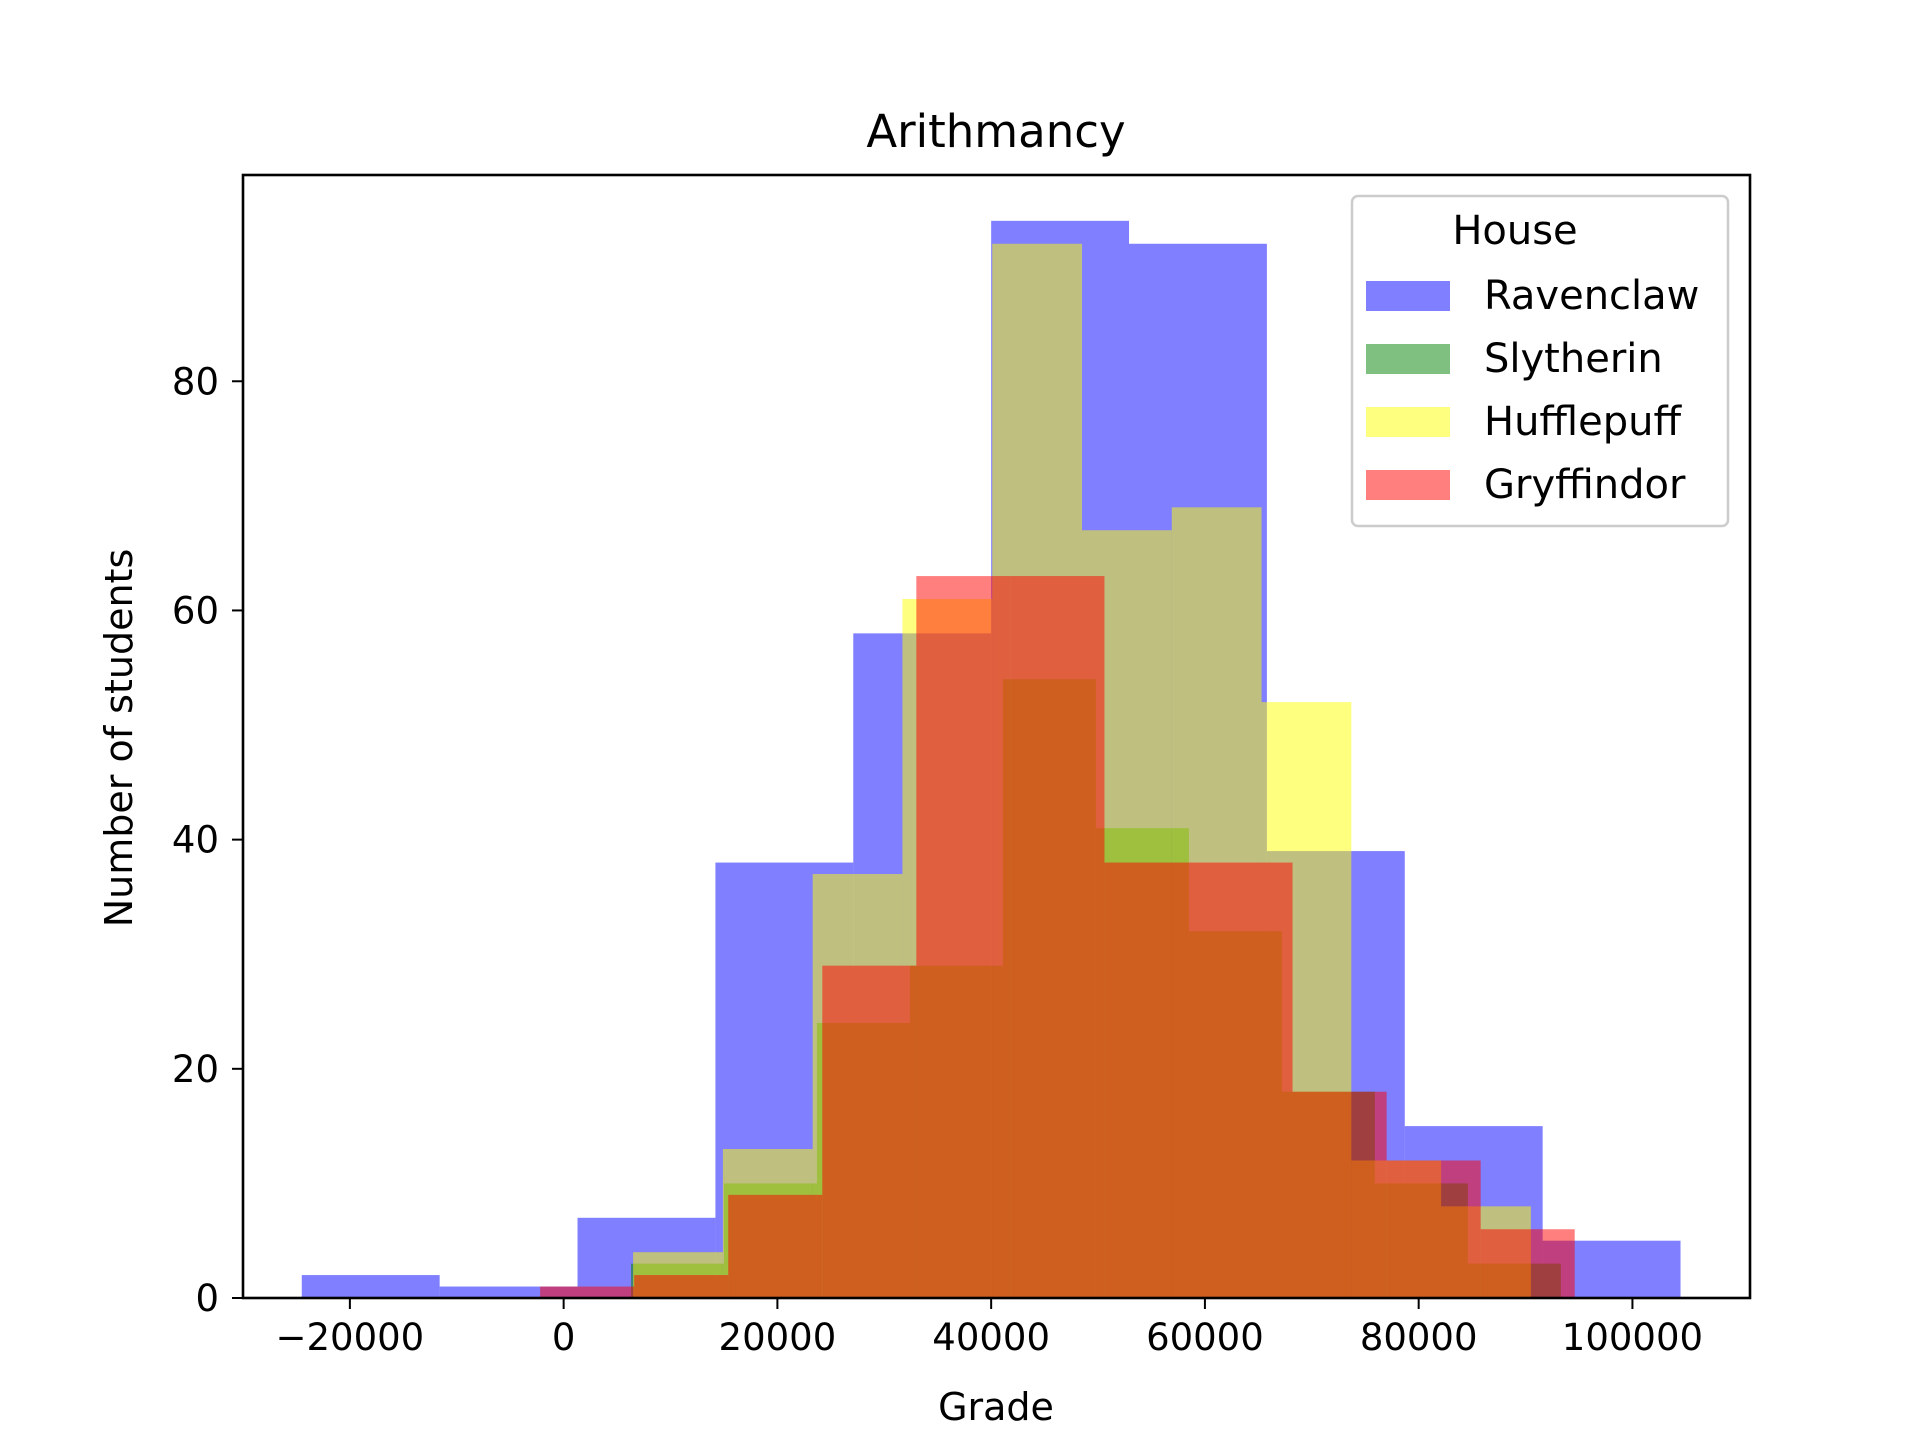 The height and width of the screenshot is (1440, 1920). What do you see at coordinates (119, 738) in the screenshot?
I see `y-axis-label: Number of students` at bounding box center [119, 738].